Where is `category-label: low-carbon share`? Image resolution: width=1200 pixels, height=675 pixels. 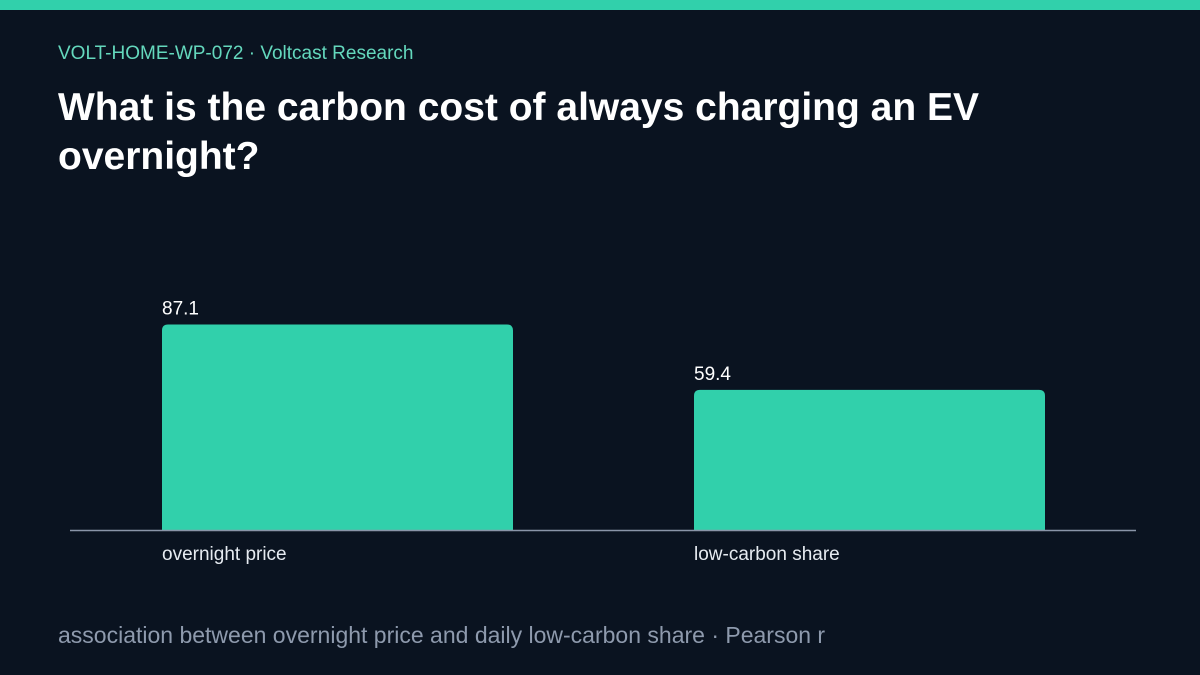
category-label: low-carbon share is located at coordinates (767, 554).